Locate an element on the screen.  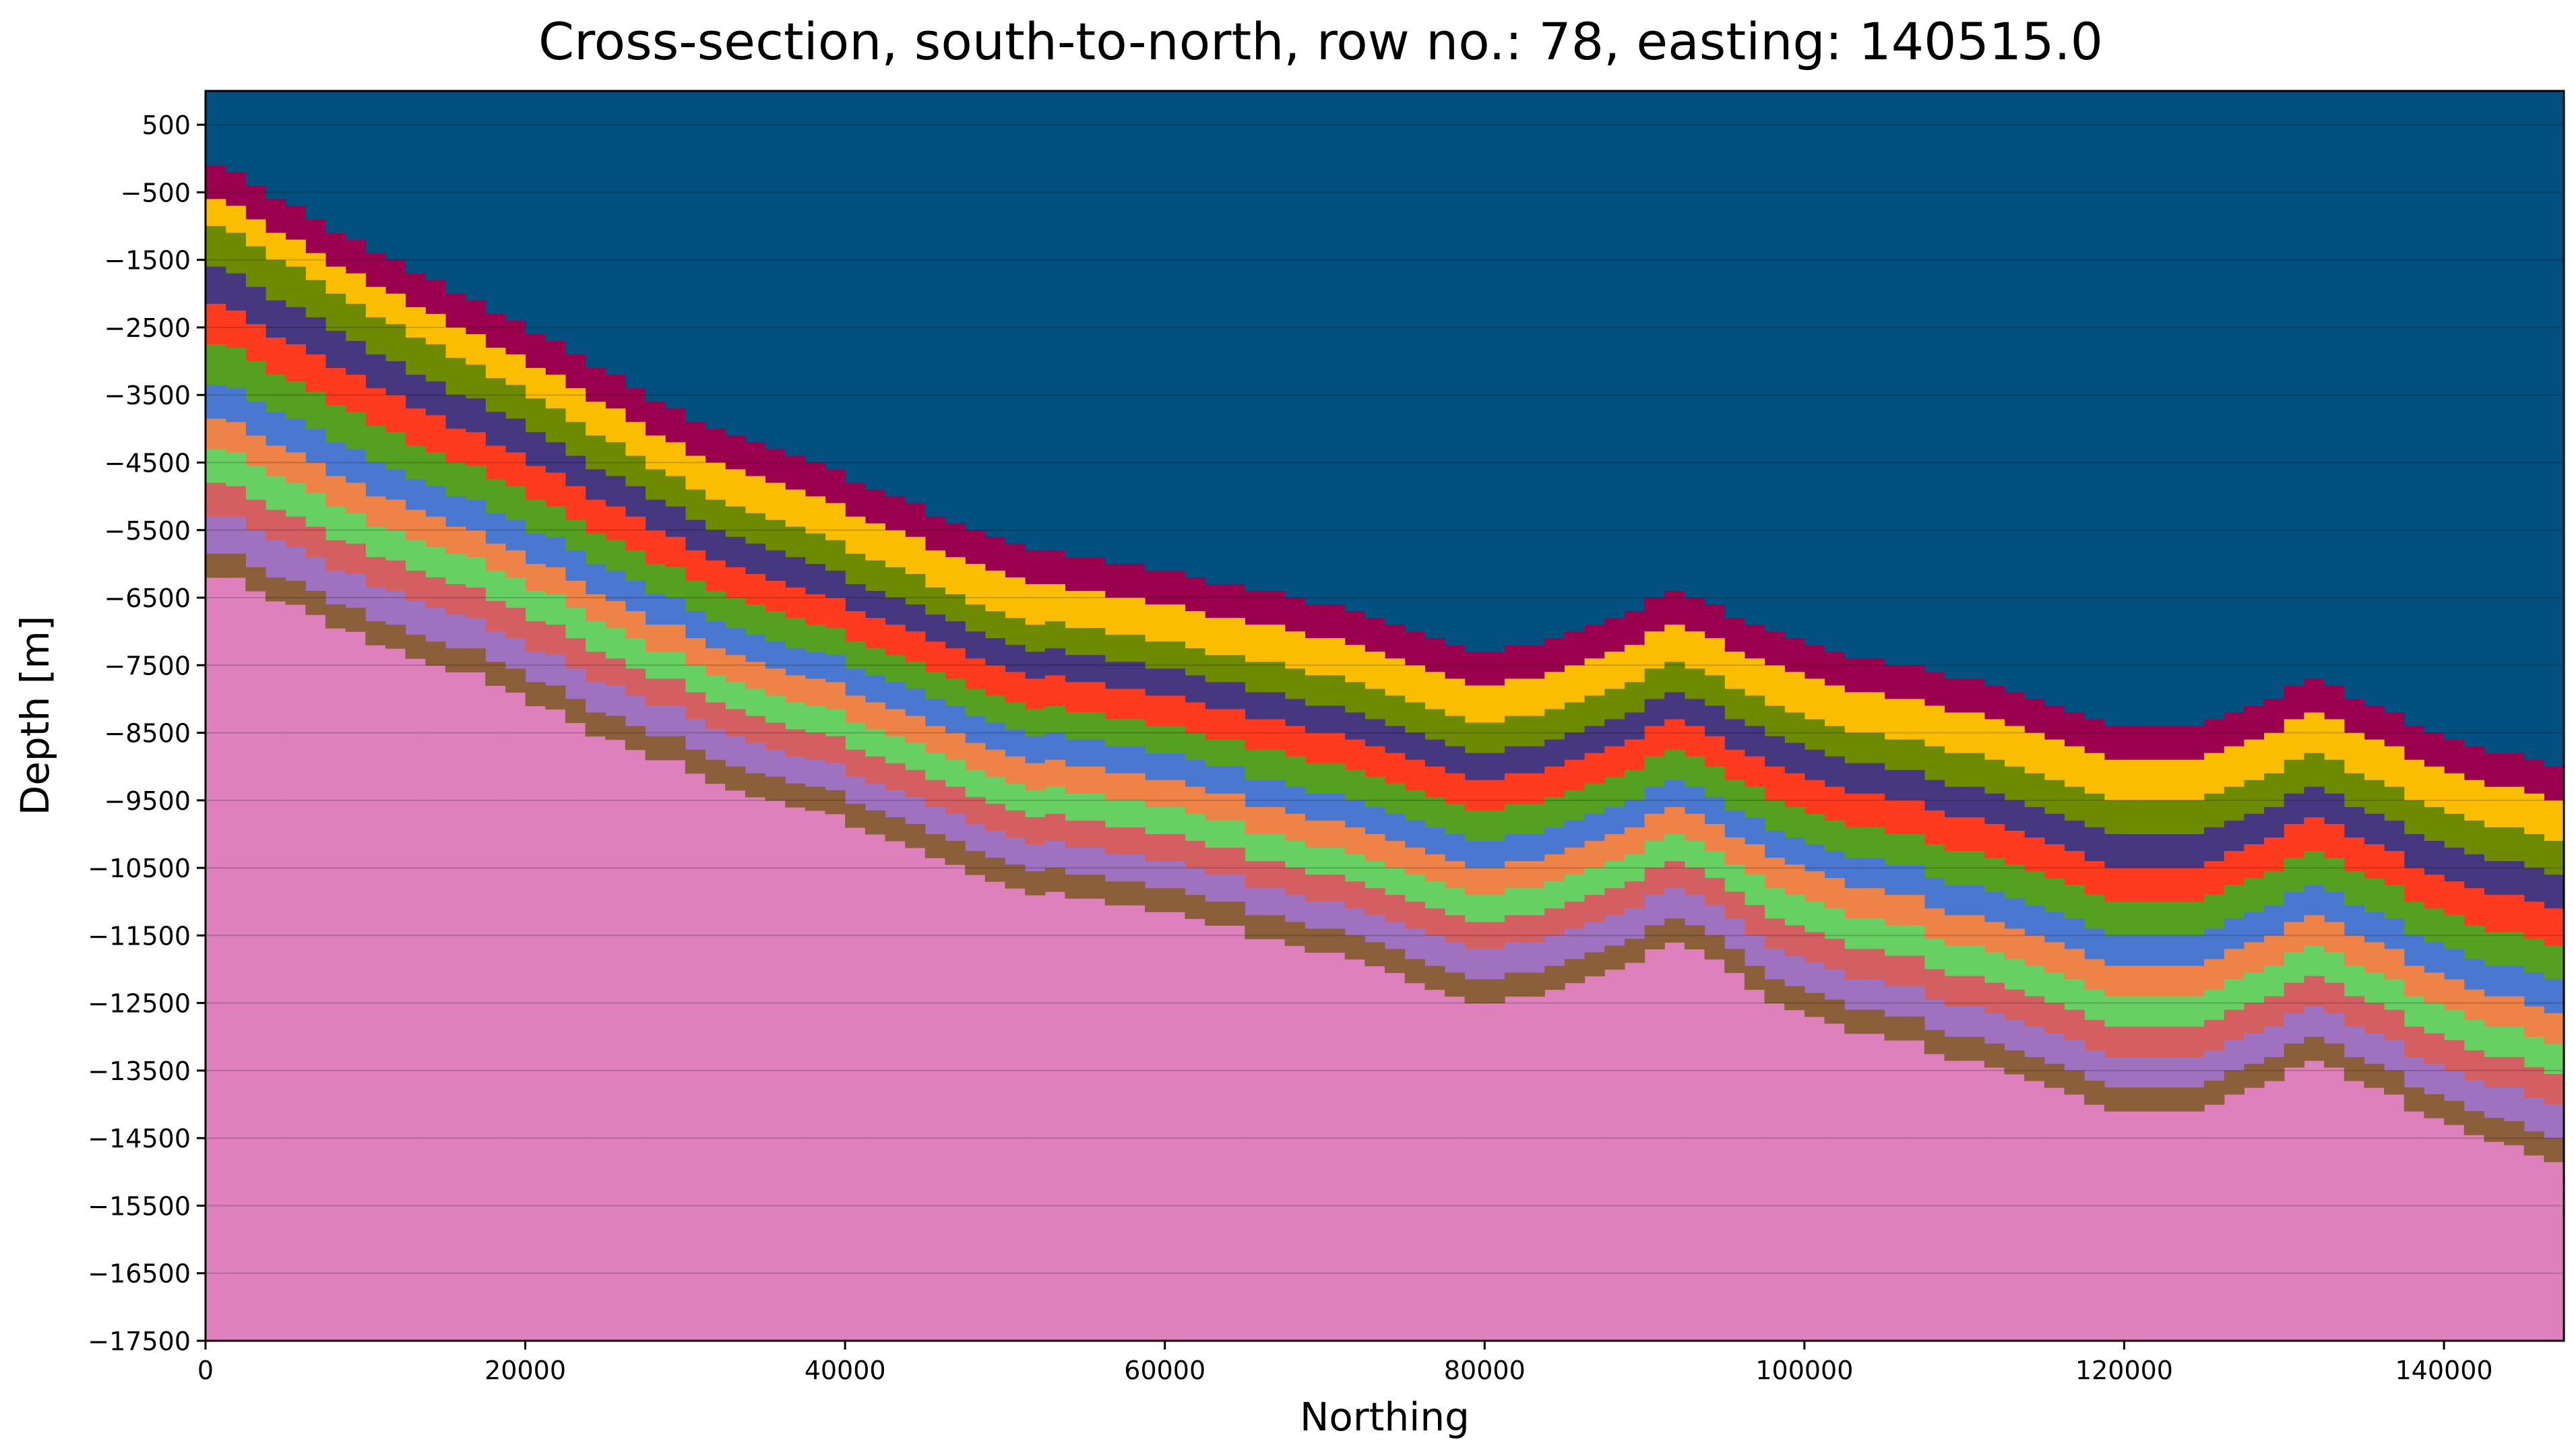
y-tick-label: −8500 is located at coordinates (147, 734).